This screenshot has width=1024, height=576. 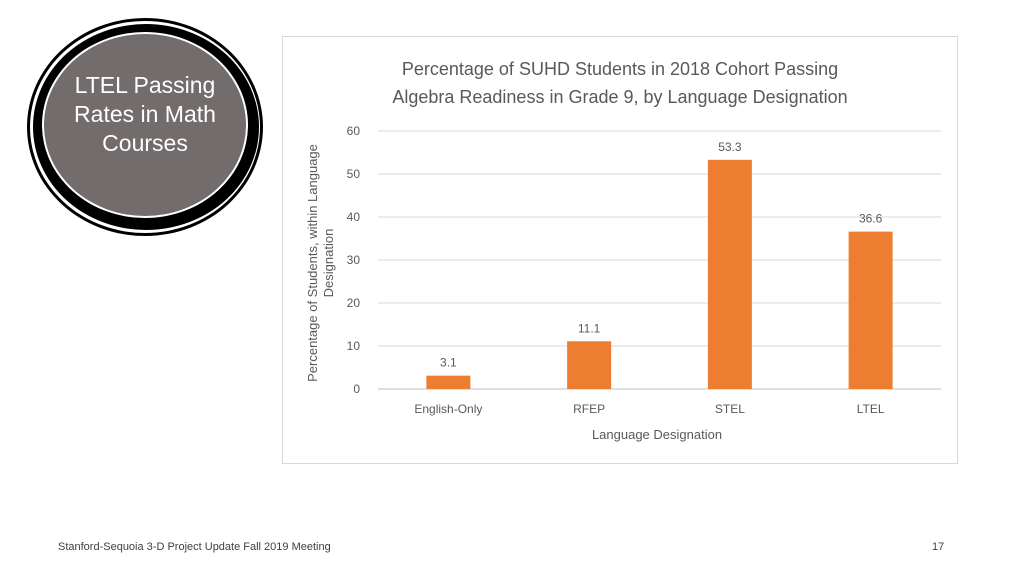 I want to click on y-axis-label-line2: Designation, so click(x=328, y=263).